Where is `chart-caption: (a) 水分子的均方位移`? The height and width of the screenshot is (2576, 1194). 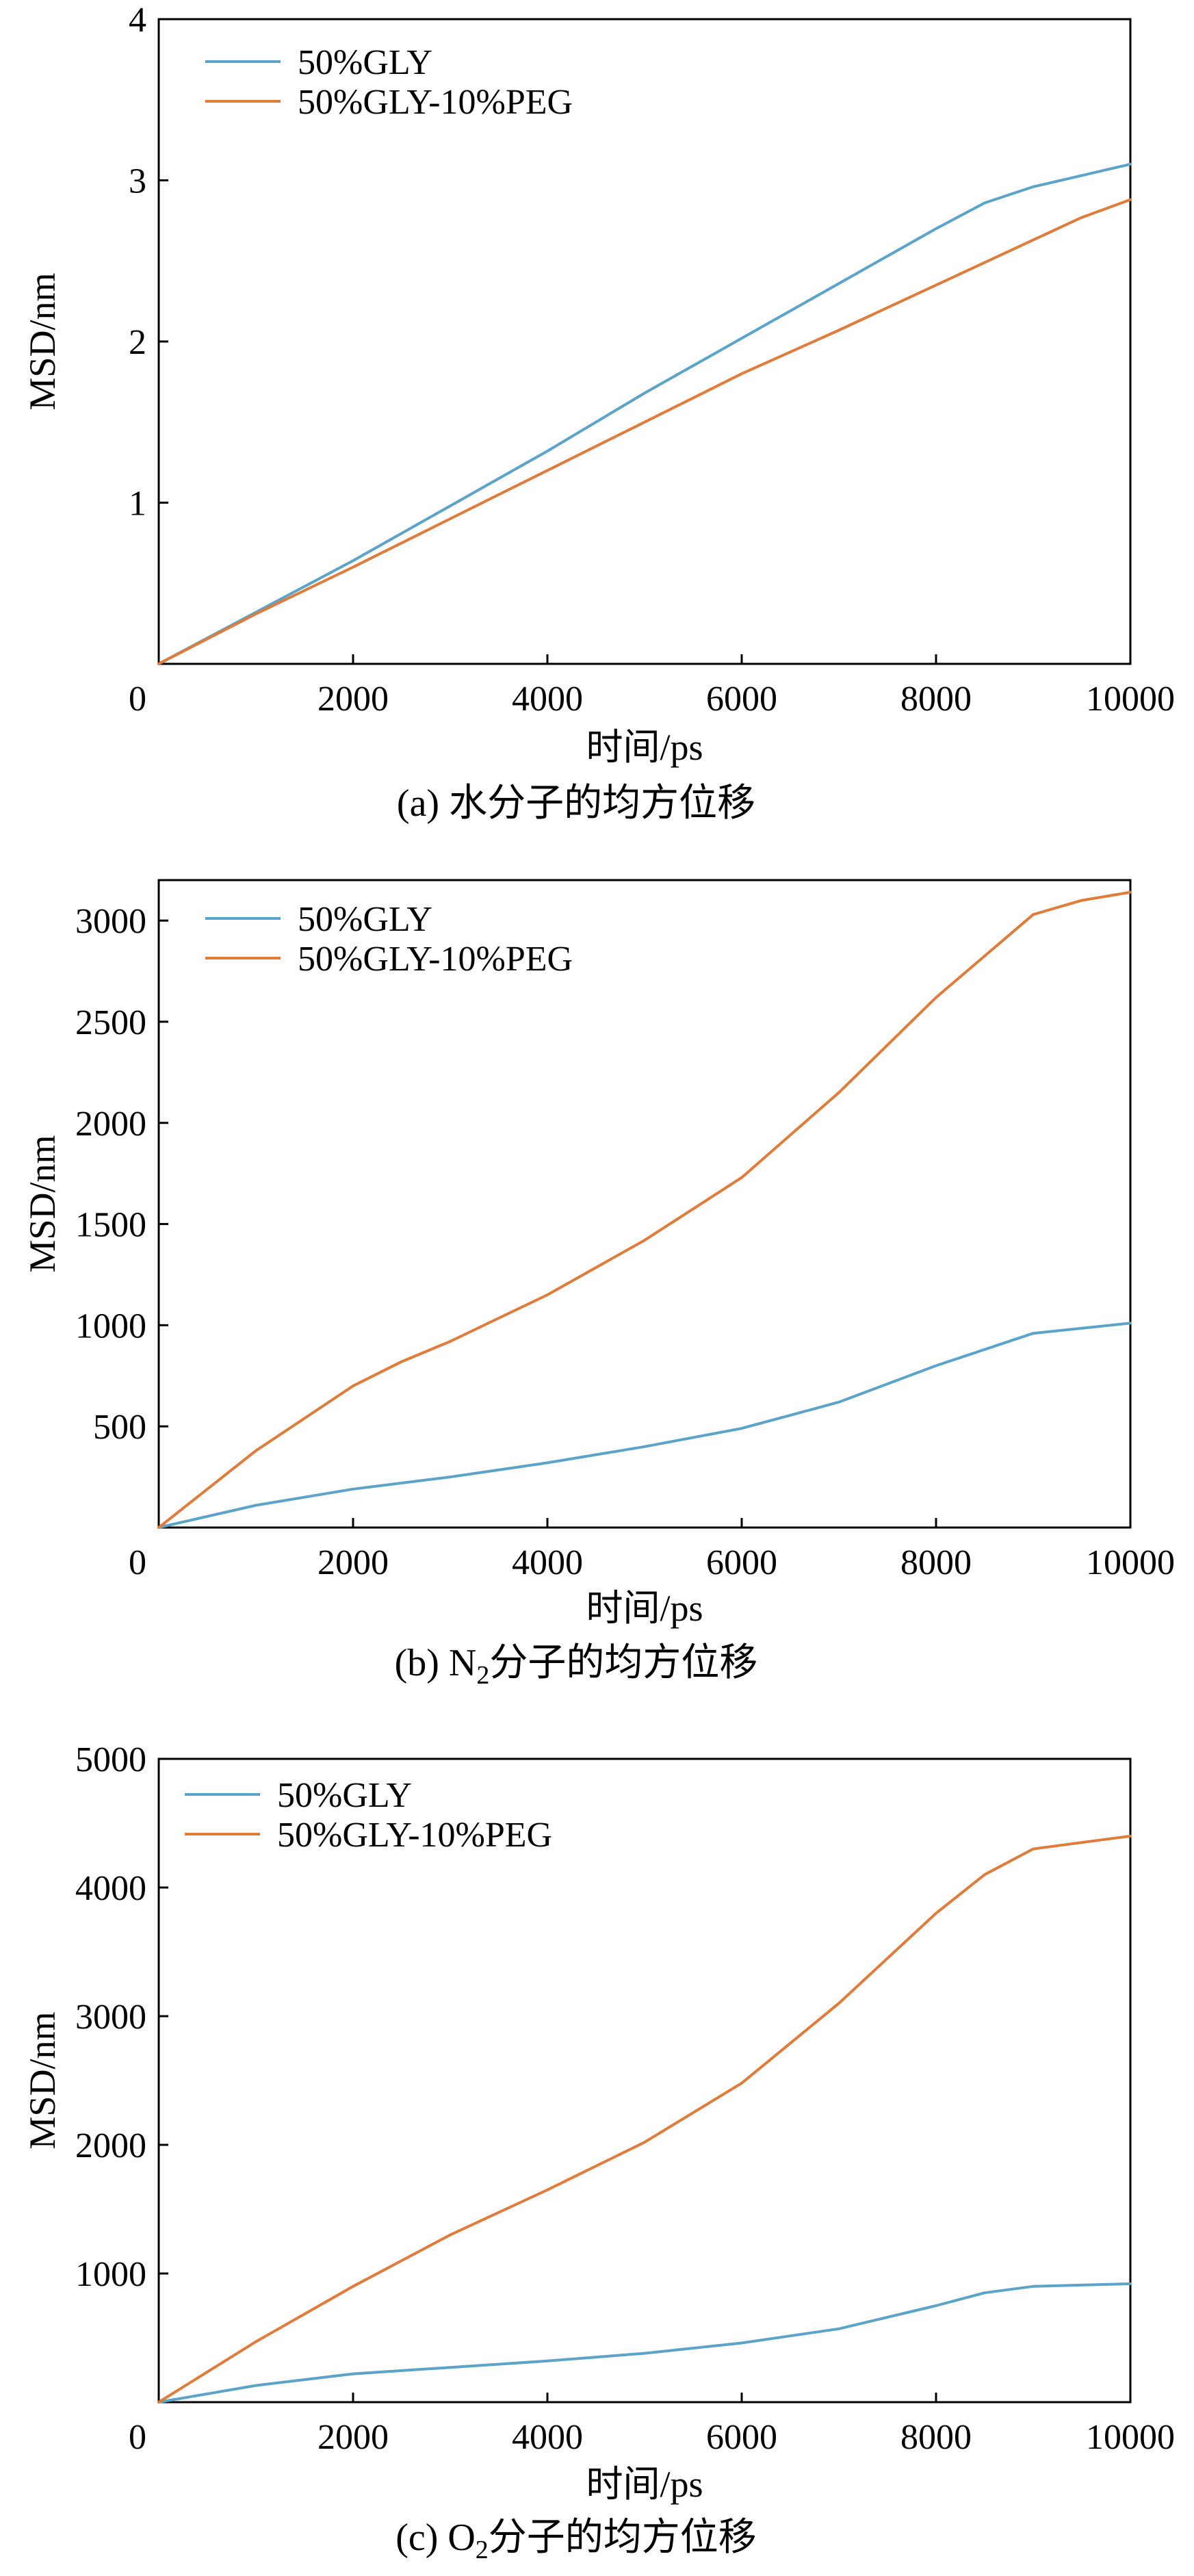 chart-caption: (a) 水分子的均方位移 is located at coordinates (576, 803).